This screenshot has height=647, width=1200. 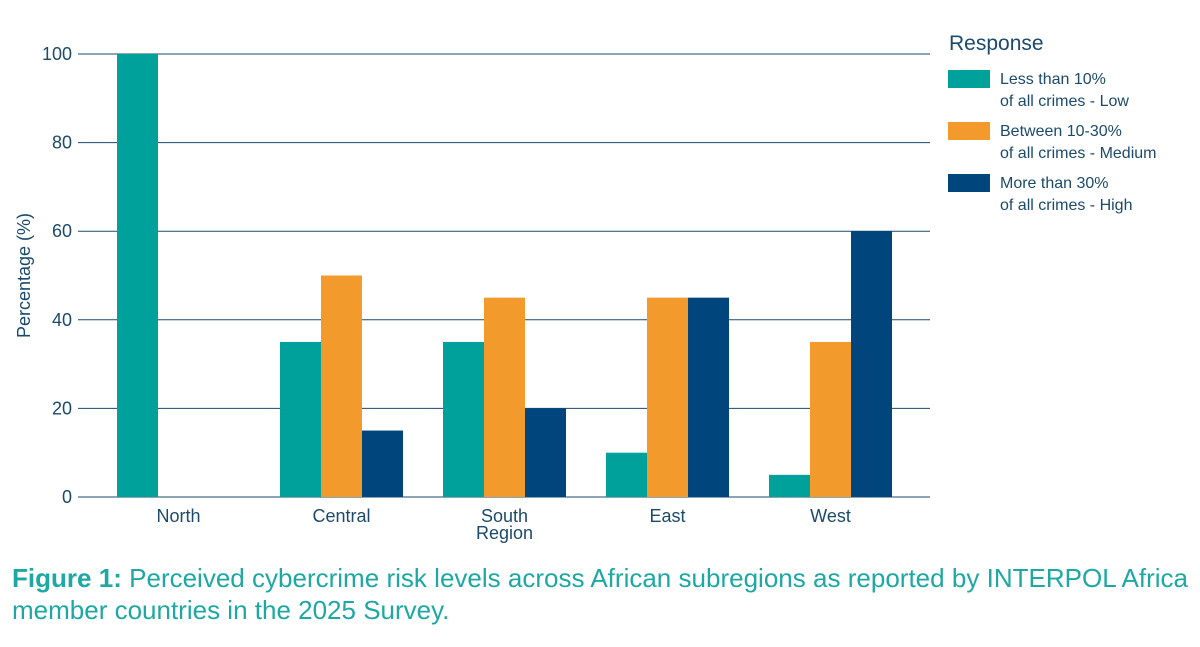 What do you see at coordinates (24, 275) in the screenshot?
I see `y-axis-label: Percentage (%)` at bounding box center [24, 275].